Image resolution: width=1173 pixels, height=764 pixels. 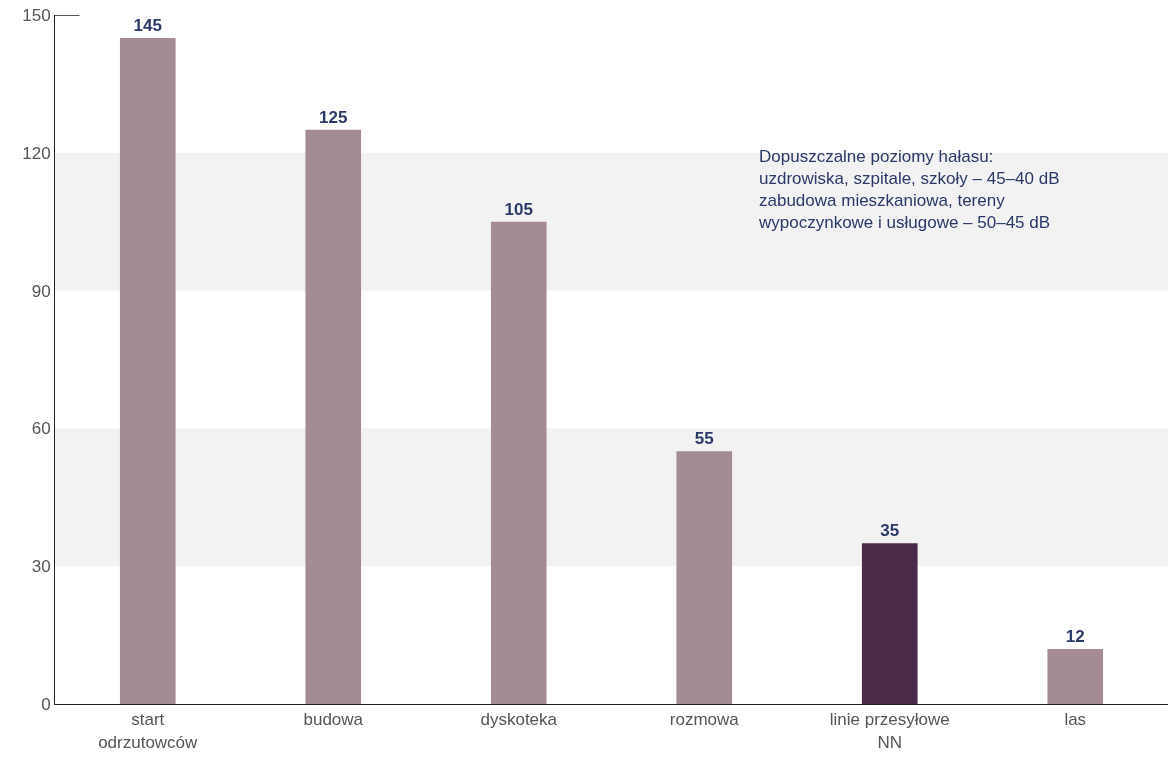 What do you see at coordinates (41, 291) in the screenshot?
I see `y-tick-label: 90` at bounding box center [41, 291].